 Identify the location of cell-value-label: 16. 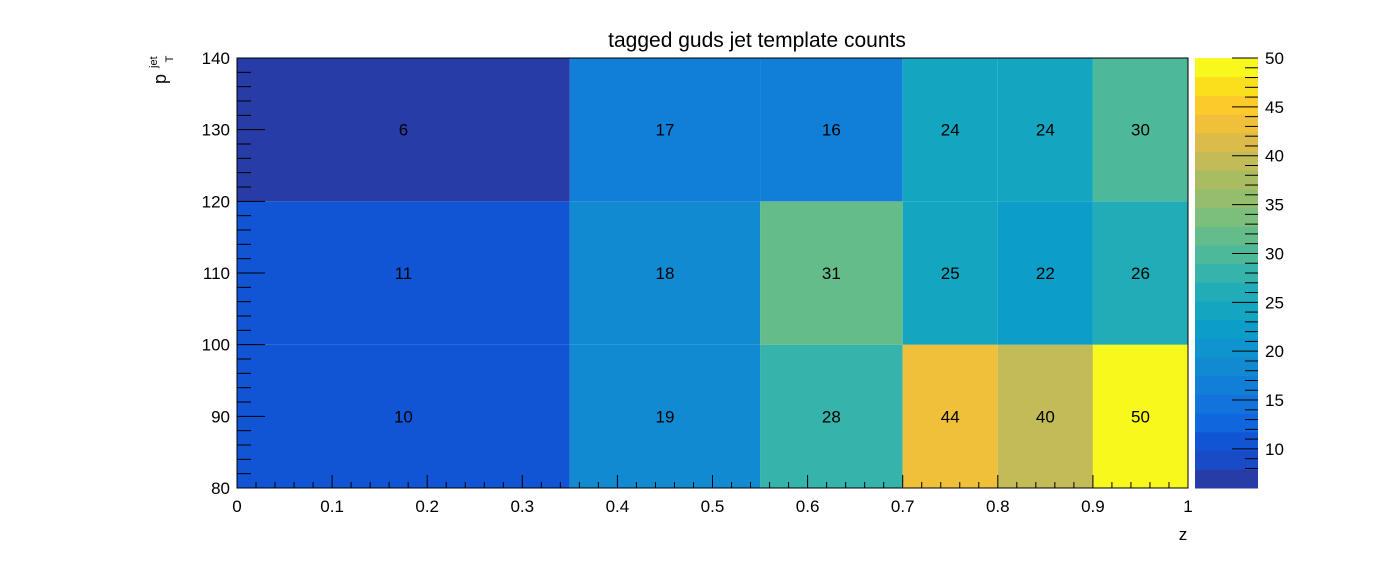
(831, 130).